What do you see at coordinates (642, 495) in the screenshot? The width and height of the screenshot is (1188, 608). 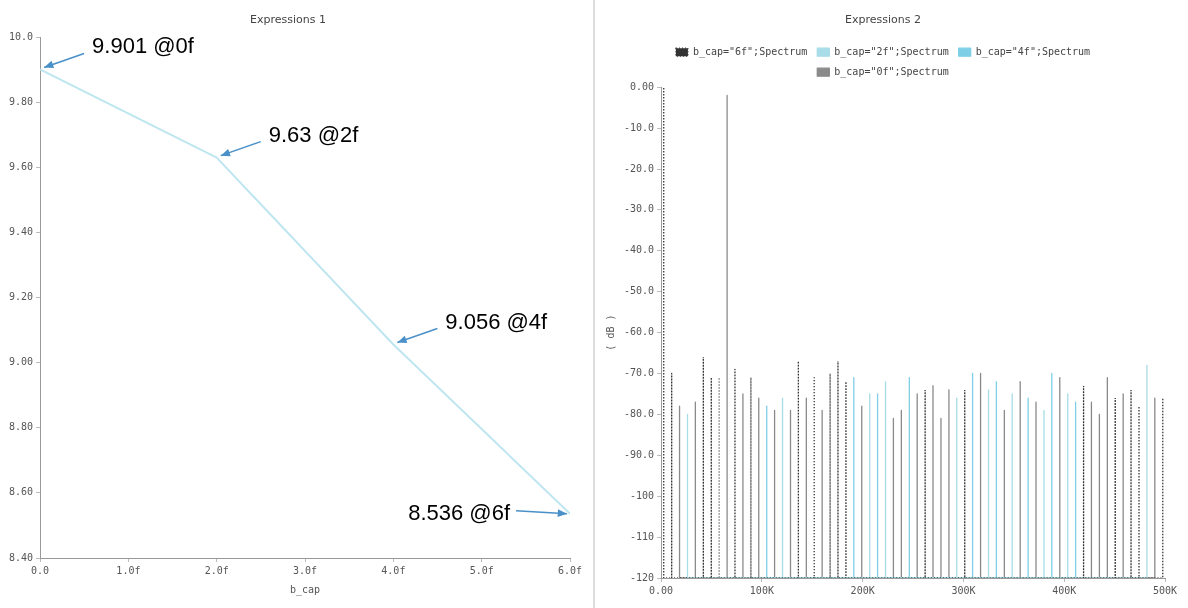 I see `y-tick-label: -100` at bounding box center [642, 495].